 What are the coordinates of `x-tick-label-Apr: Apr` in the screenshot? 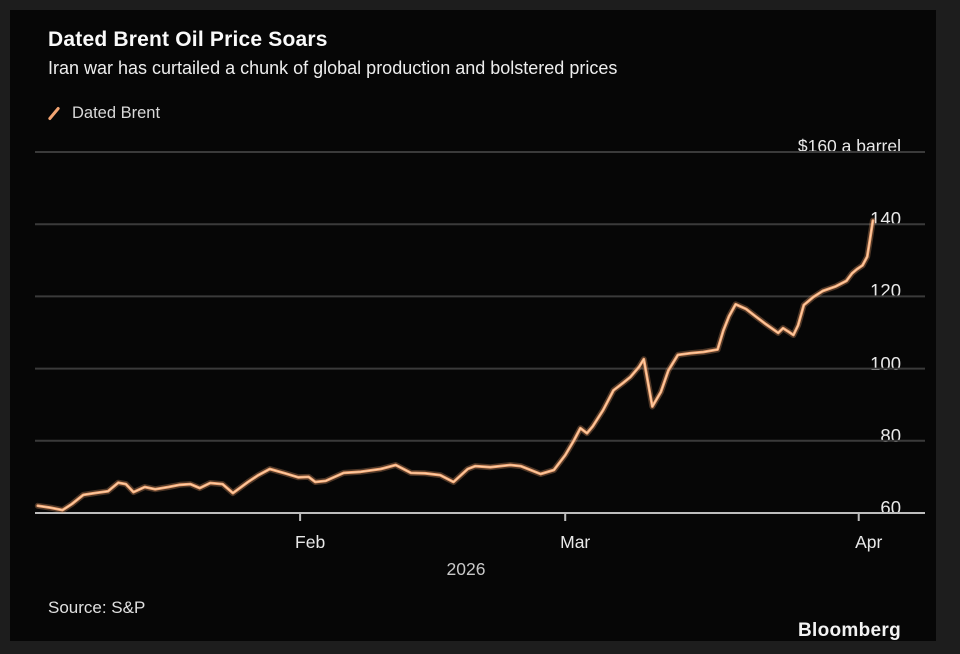 It's located at (869, 542).